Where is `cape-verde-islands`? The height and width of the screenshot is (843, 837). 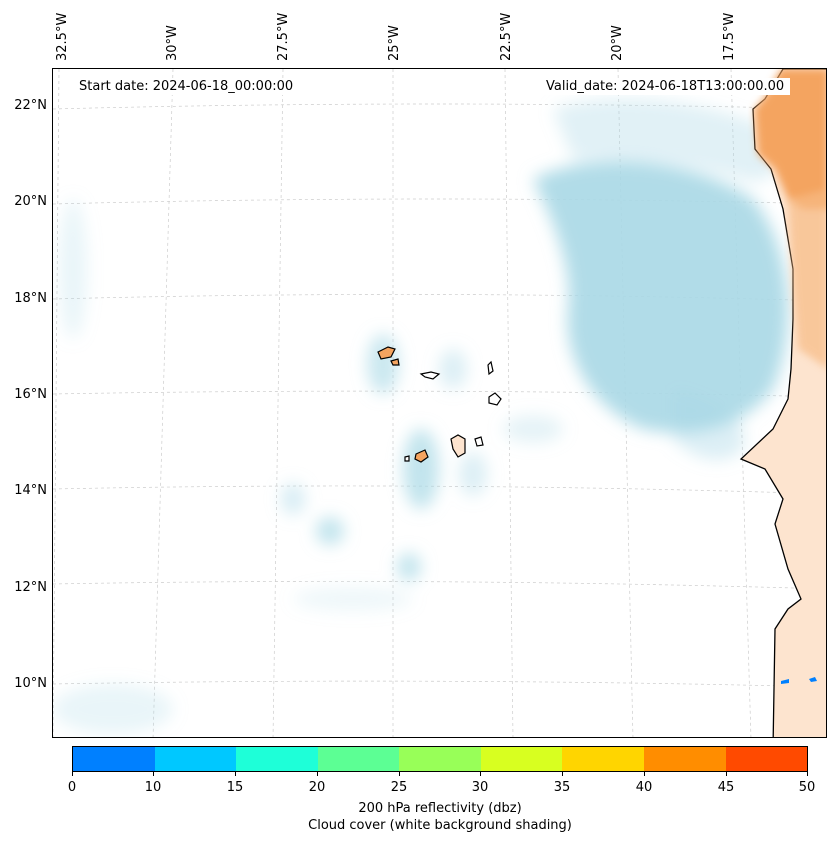
cape-verde-islands is located at coordinates (439, 404).